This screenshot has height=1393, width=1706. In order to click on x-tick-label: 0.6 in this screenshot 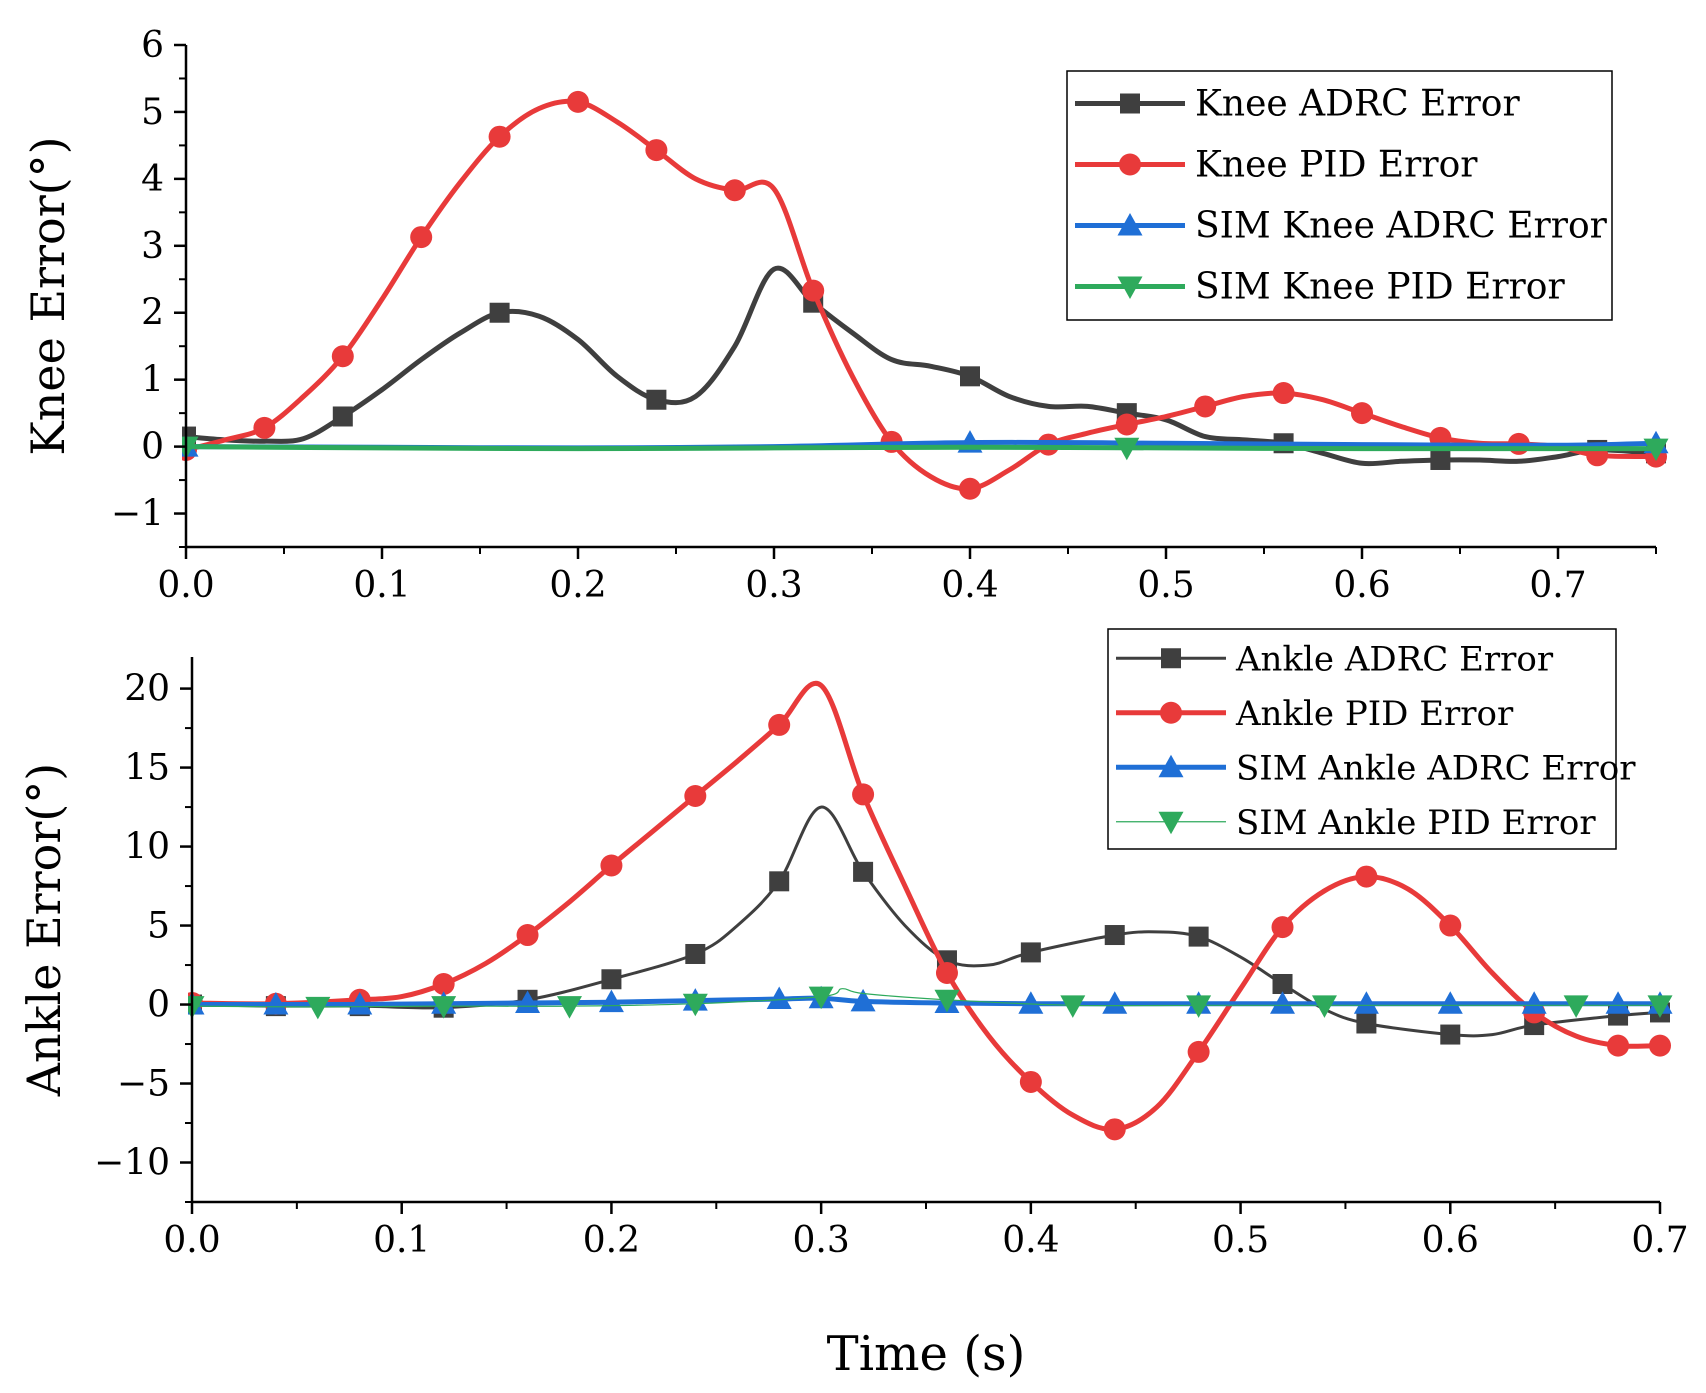, I will do `click(1450, 1240)`.